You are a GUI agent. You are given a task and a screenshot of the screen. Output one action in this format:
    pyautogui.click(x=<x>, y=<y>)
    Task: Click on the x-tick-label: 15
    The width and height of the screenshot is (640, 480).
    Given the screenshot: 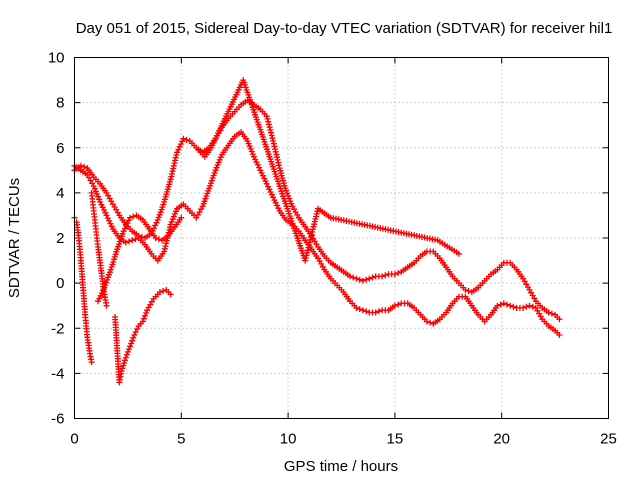 What is the action you would take?
    pyautogui.click(x=395, y=439)
    